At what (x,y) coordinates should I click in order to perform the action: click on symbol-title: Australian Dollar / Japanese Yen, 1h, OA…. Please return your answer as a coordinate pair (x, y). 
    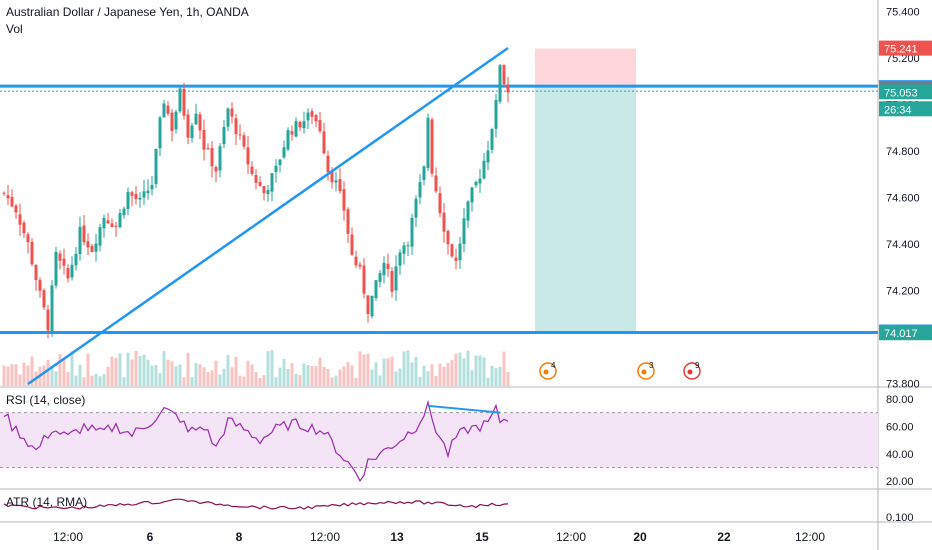
    Looking at the image, I should click on (127, 12).